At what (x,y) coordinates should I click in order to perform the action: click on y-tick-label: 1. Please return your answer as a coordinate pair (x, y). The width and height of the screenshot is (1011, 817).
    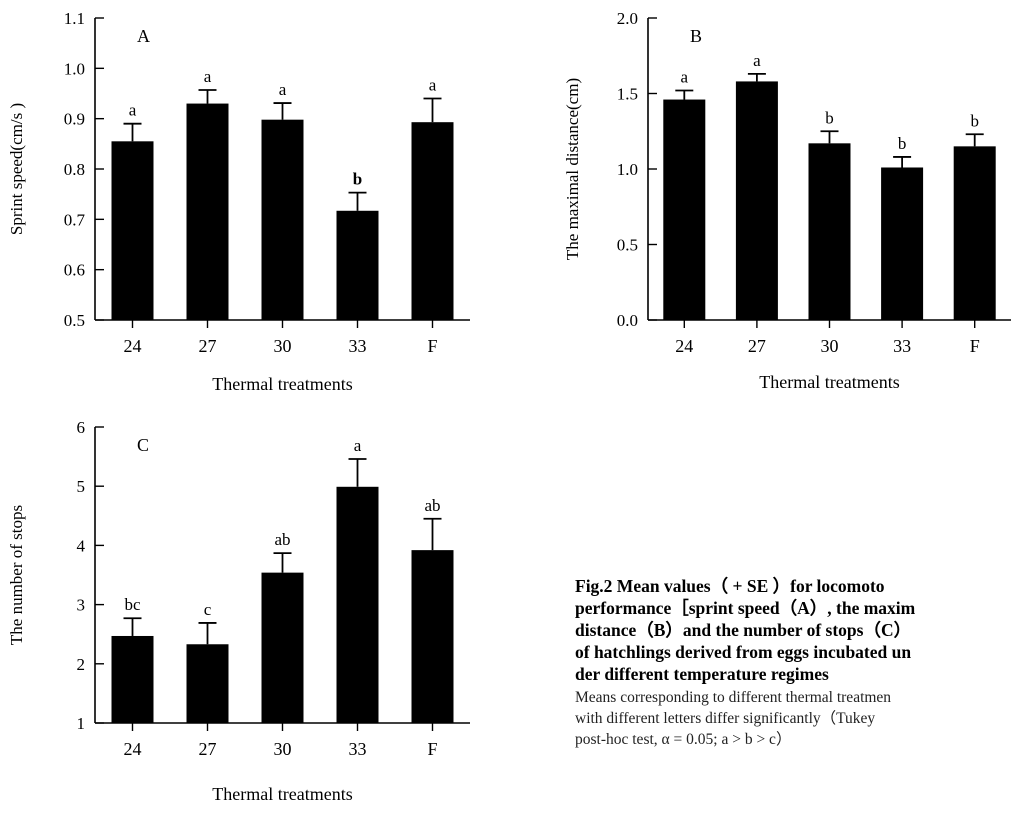
    Looking at the image, I should click on (81, 723).